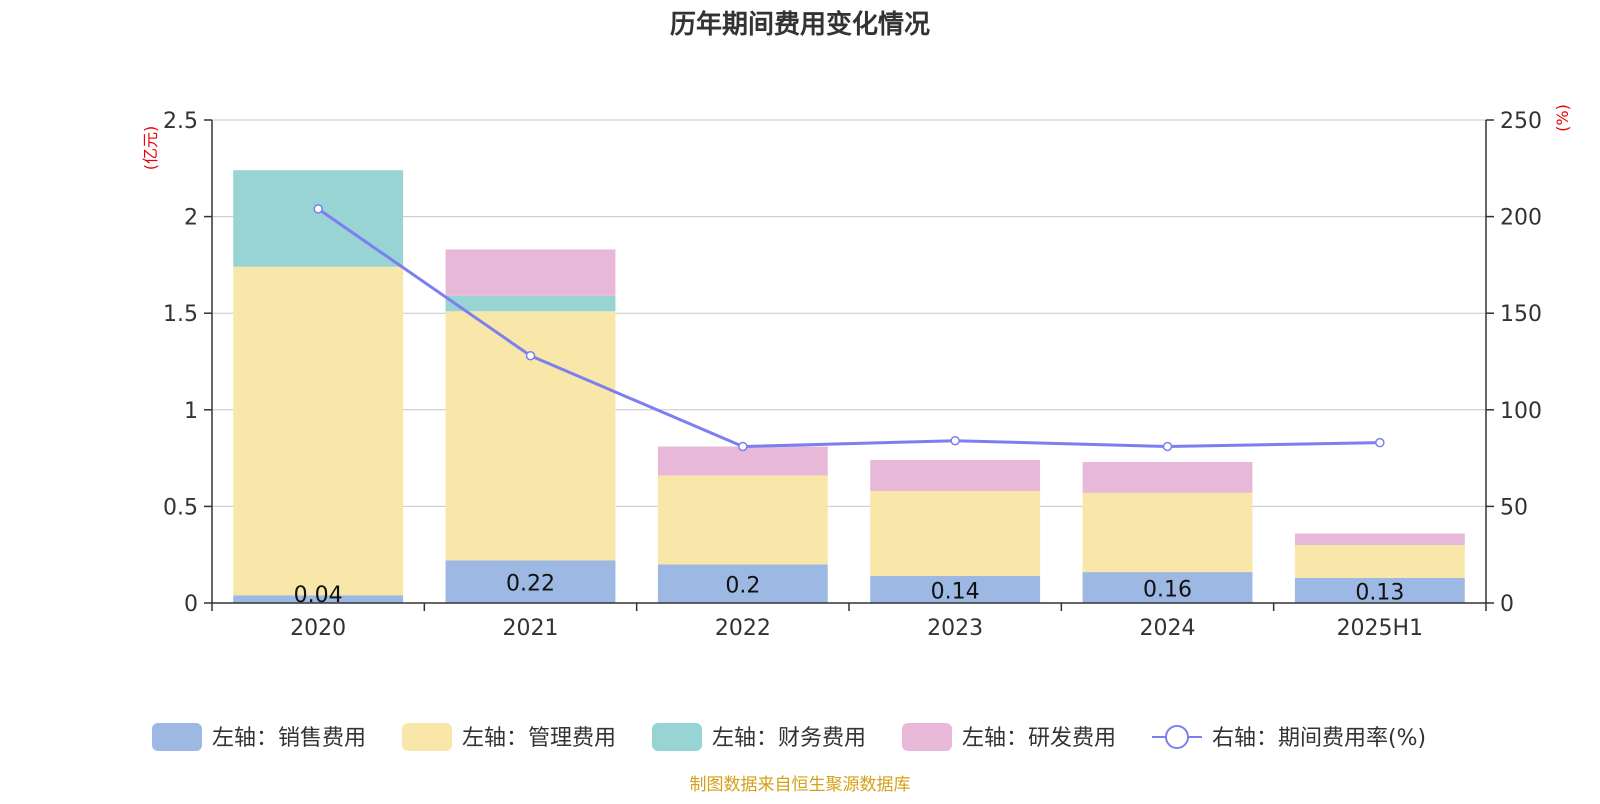 Image resolution: width=1600 pixels, height=804 pixels. I want to click on x-tick-label-2022: 2022, so click(743, 628).